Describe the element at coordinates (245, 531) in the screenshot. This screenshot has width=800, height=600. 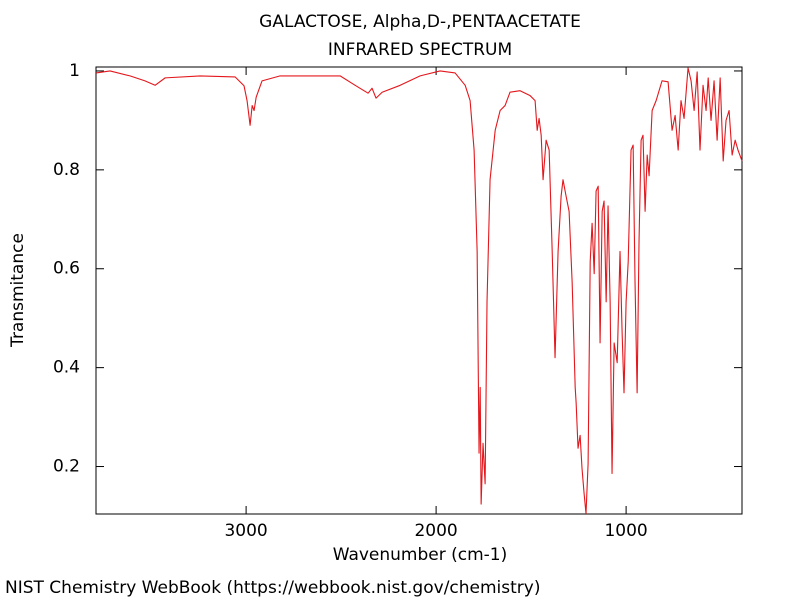
I see `x-tick-label: 3000` at that location.